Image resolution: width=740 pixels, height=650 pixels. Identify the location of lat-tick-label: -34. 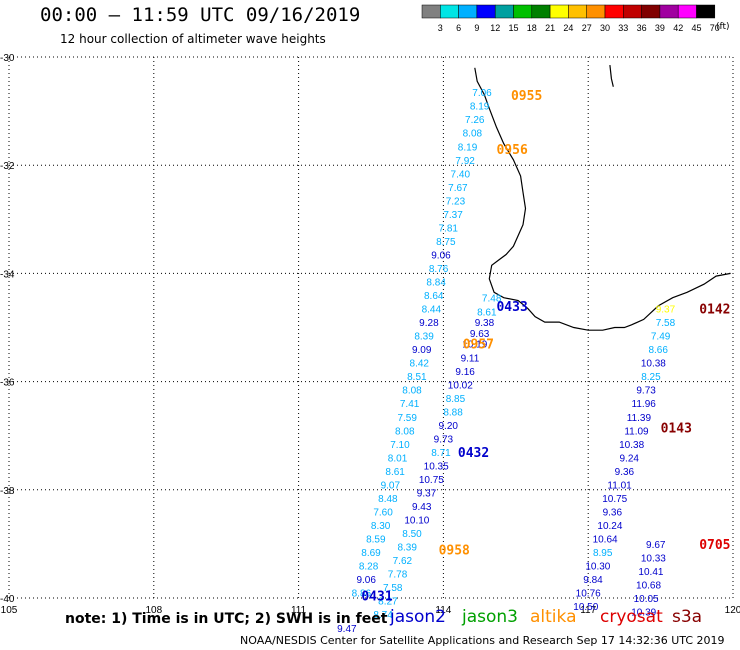
(7, 274).